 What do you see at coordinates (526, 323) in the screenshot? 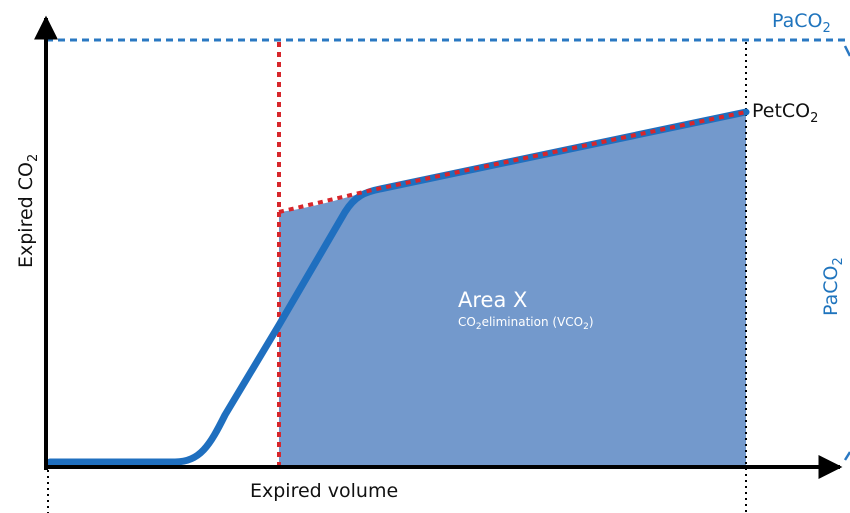
I see `area-x-description: CO2elimination (VCO2)` at bounding box center [526, 323].